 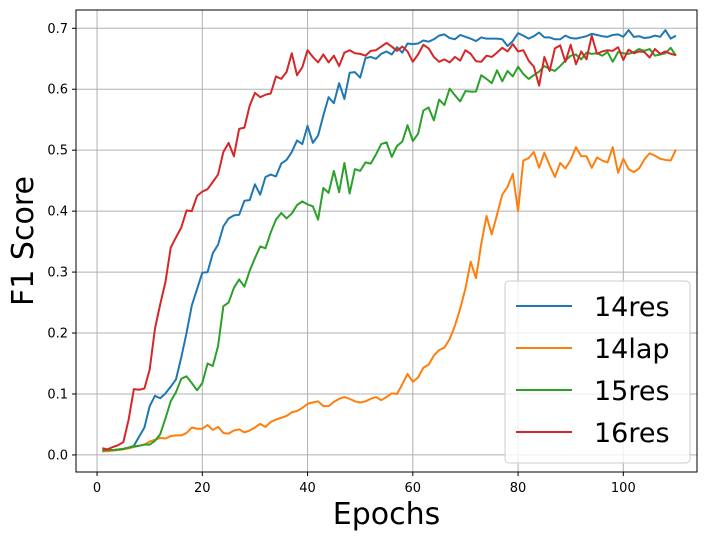 I want to click on legend-box, so click(x=597, y=372).